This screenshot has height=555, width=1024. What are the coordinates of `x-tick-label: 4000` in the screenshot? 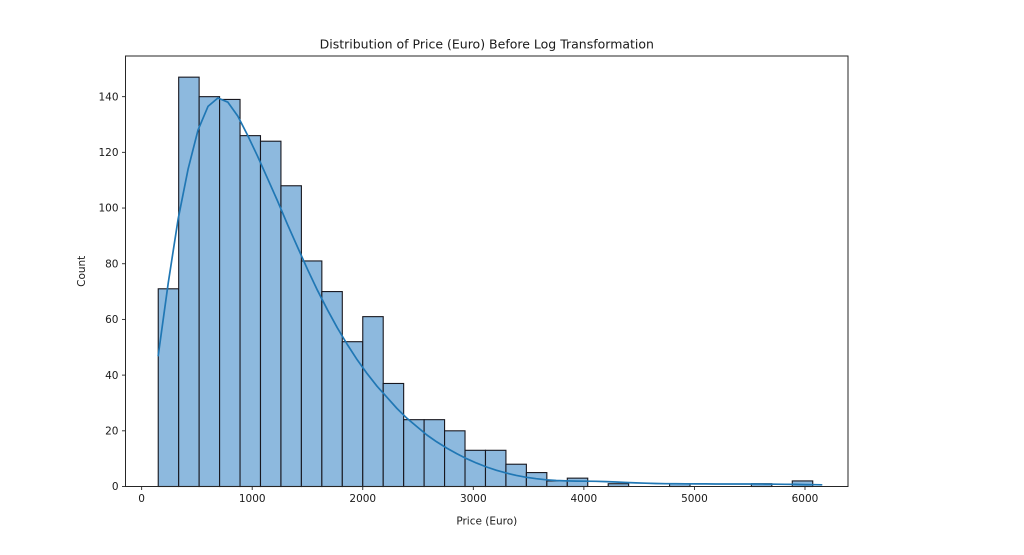 It's located at (584, 499).